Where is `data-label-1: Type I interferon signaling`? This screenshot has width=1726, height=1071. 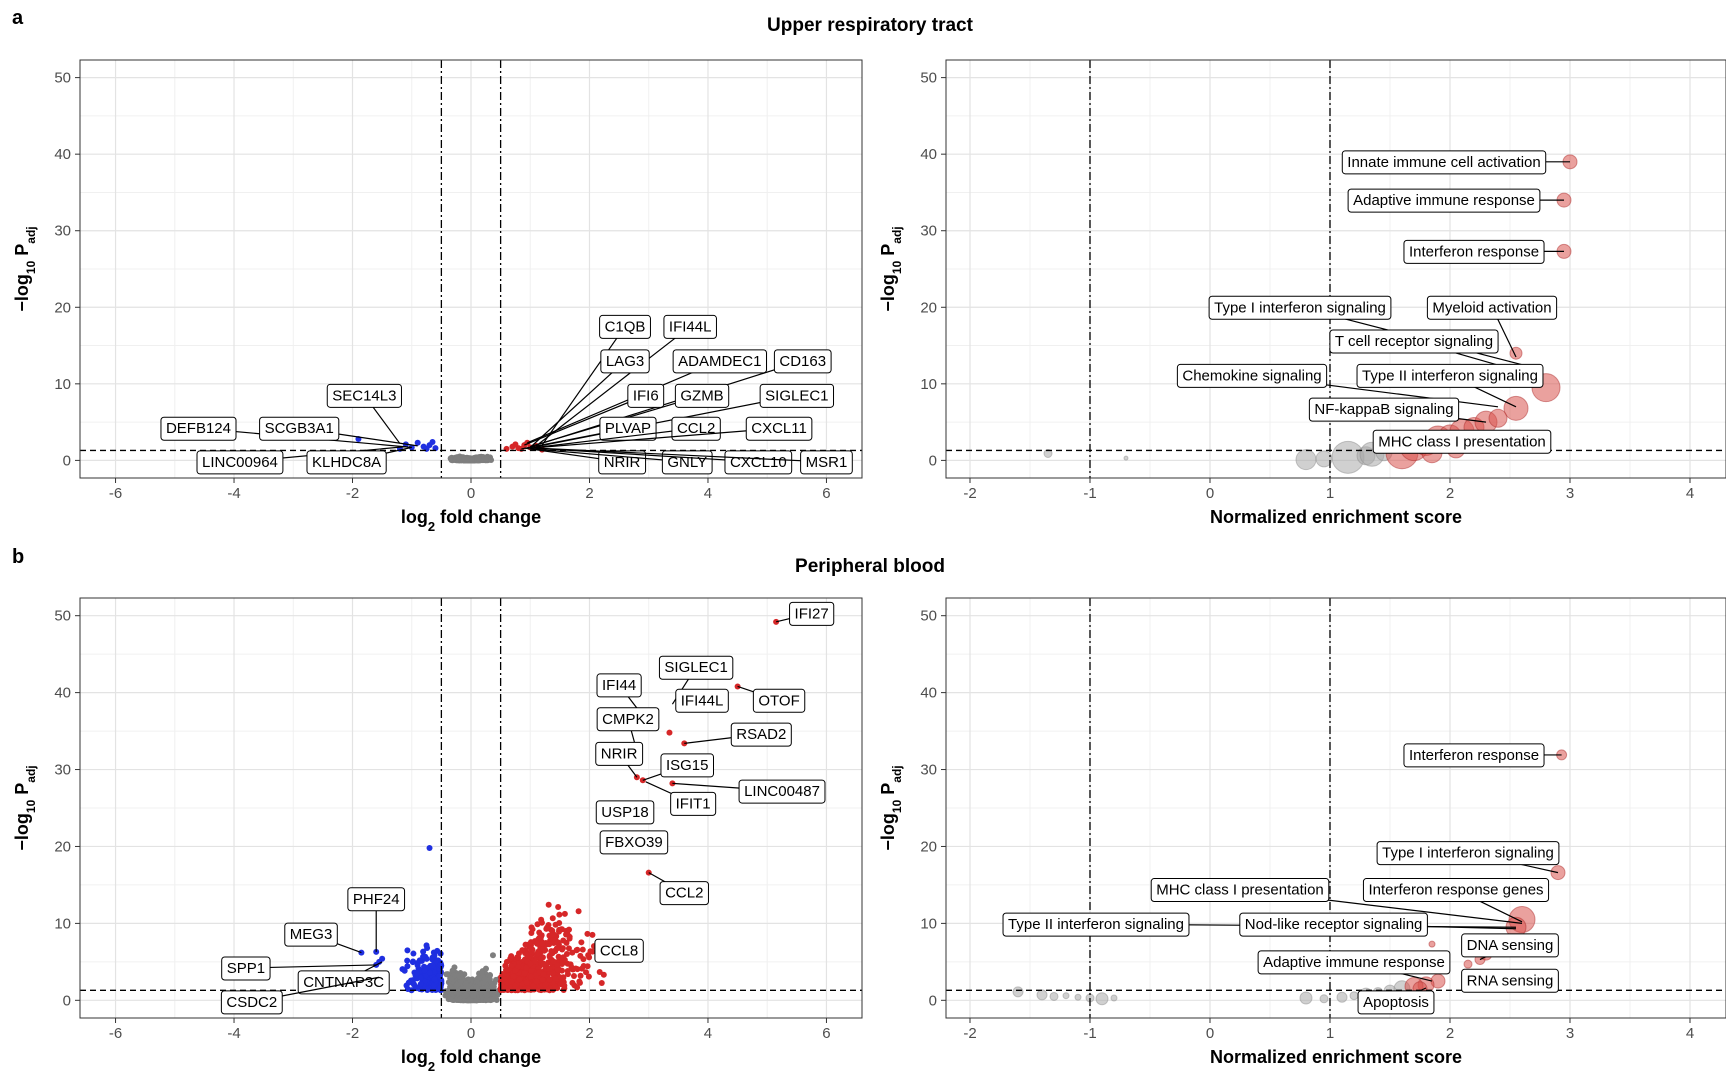 data-label-1: Type I interferon signaling is located at coordinates (1468, 853).